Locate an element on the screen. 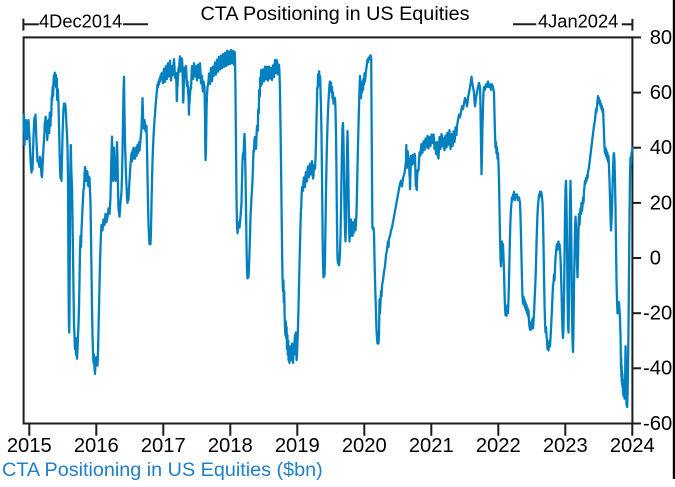 The width and height of the screenshot is (675, 487). svg-text: 2020 is located at coordinates (364, 446).